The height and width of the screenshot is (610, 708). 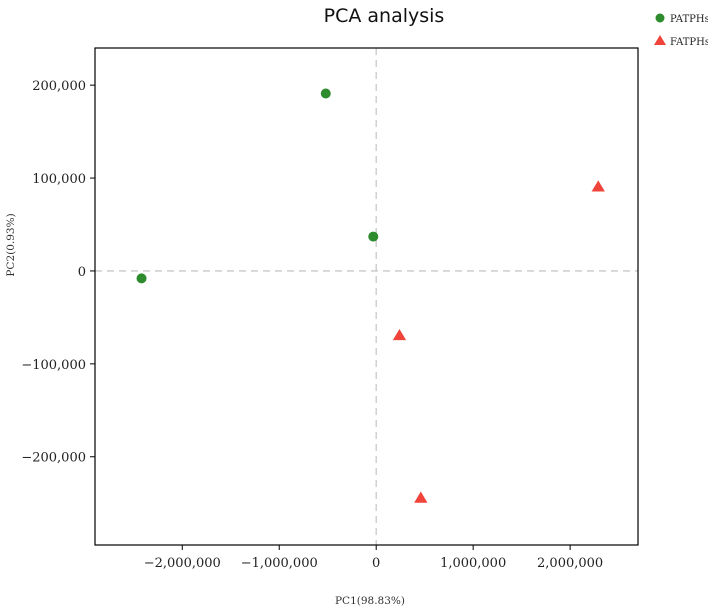 I want to click on legend-item-patphs: PATPHs, so click(x=681, y=19).